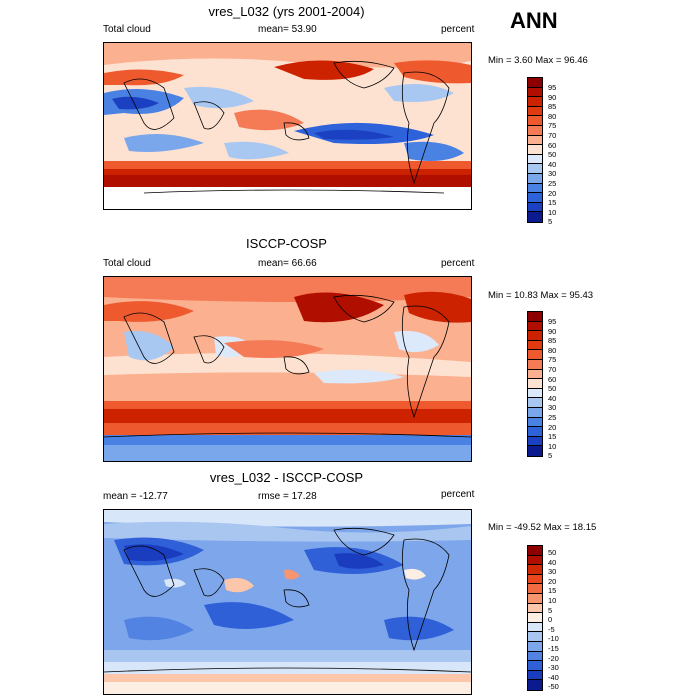  What do you see at coordinates (135, 496) in the screenshot?
I see `panel3-mean: mean = -12.77` at bounding box center [135, 496].